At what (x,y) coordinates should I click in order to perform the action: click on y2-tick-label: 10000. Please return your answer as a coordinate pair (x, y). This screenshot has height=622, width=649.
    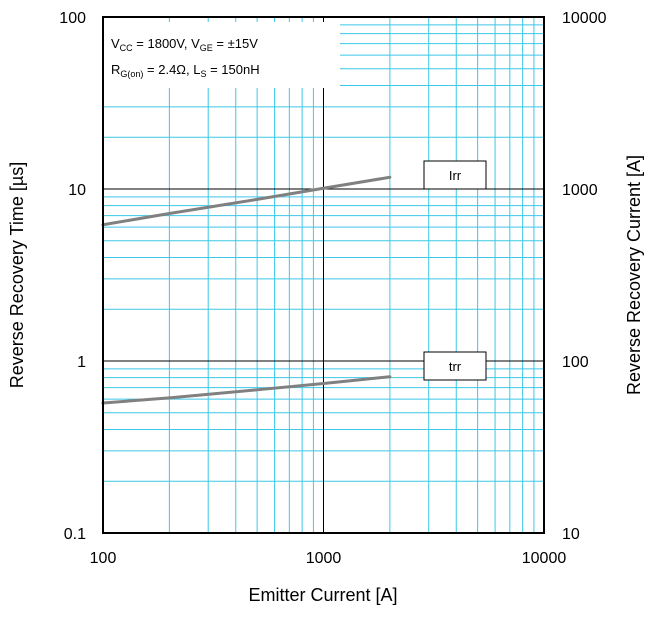
    Looking at the image, I should click on (584, 18).